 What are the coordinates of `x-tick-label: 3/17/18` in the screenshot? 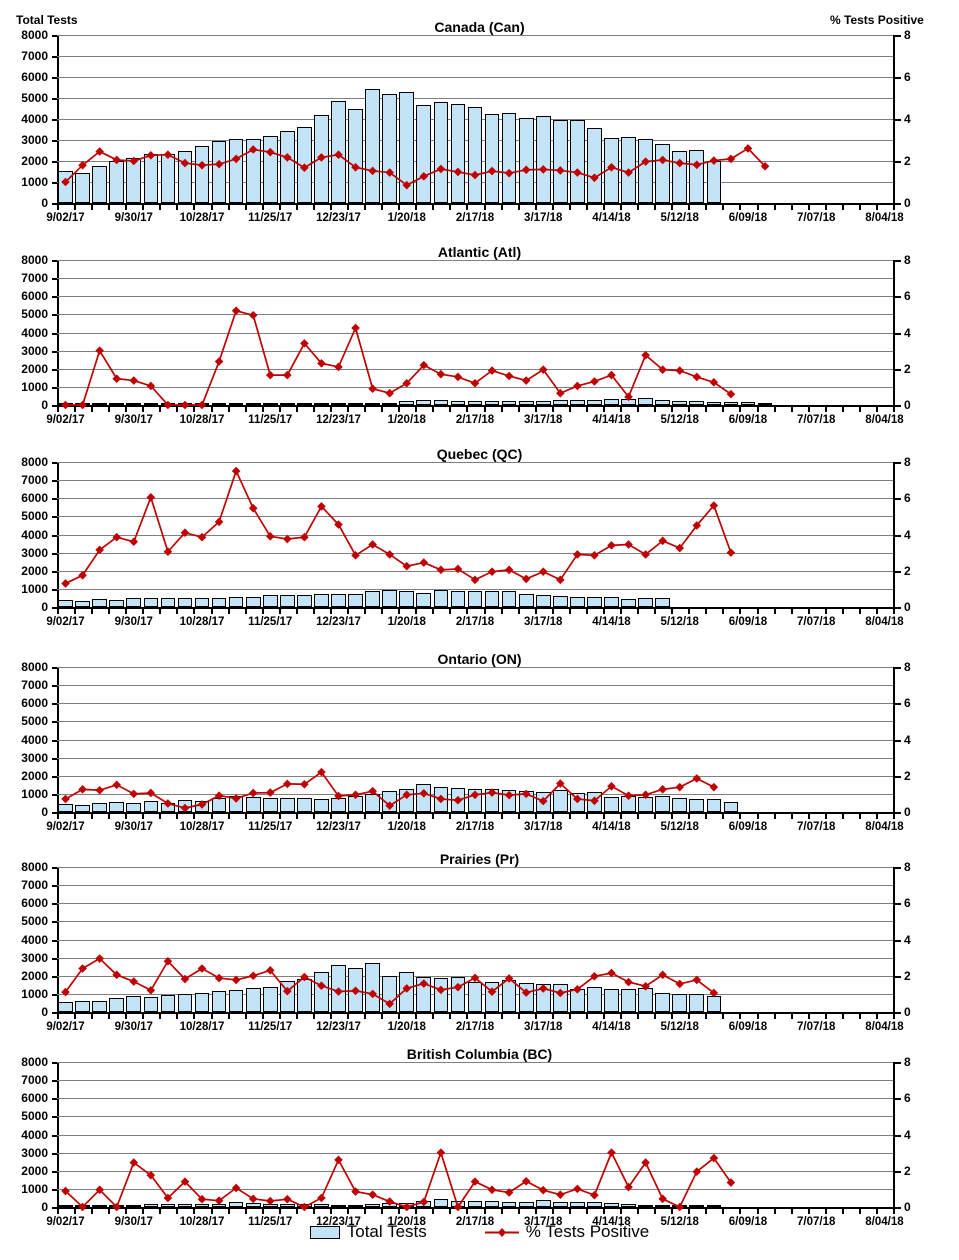 It's located at (543, 622).